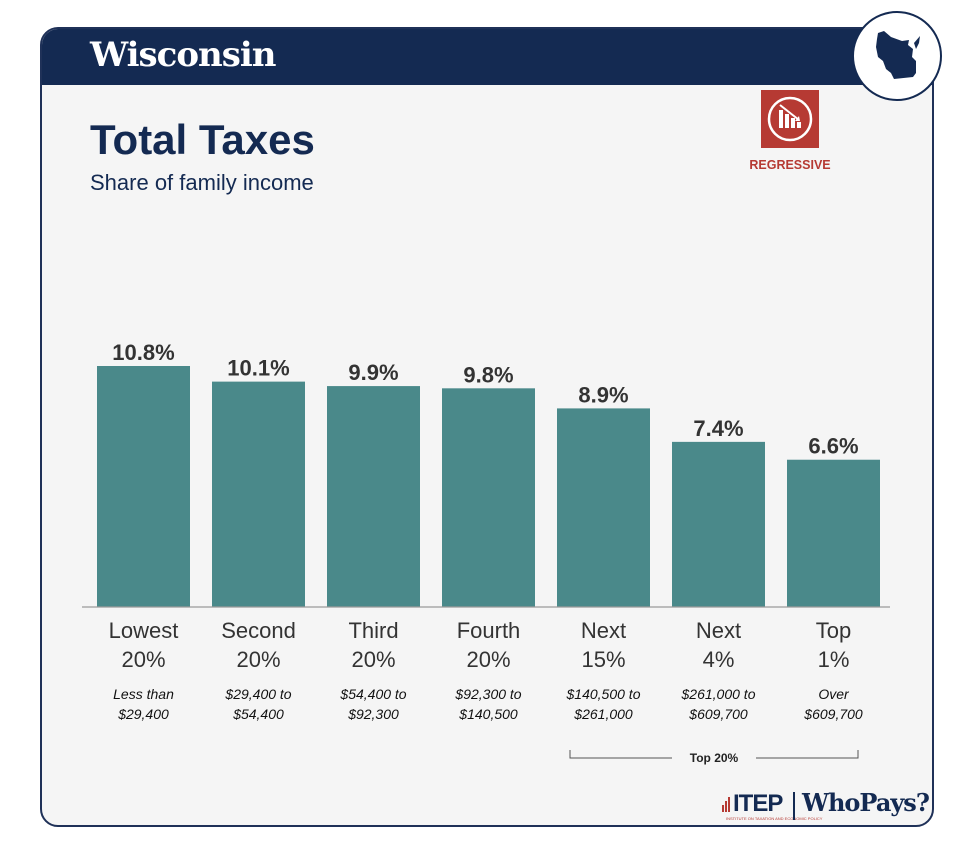 The height and width of the screenshot is (858, 975). What do you see at coordinates (714, 758) in the screenshot?
I see `top-20-label: Top 20%` at bounding box center [714, 758].